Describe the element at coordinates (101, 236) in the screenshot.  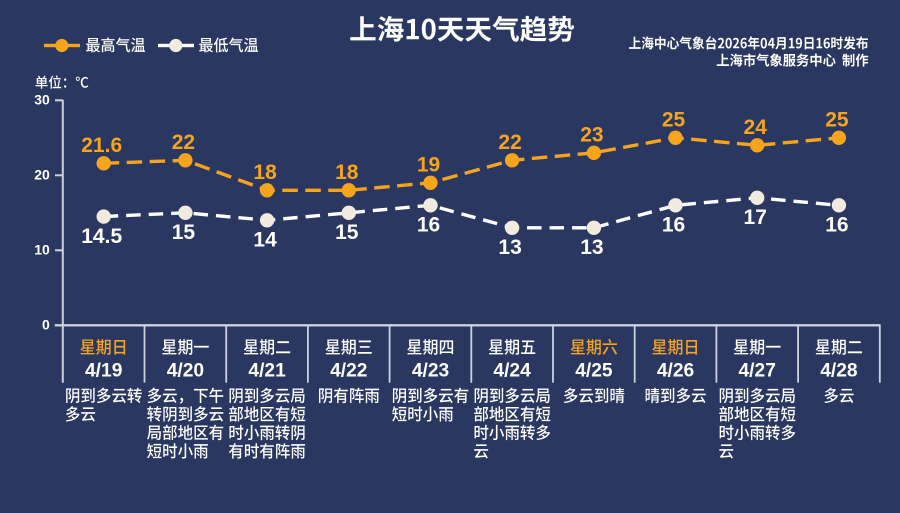
I see `svg-text: 14.5` at that location.